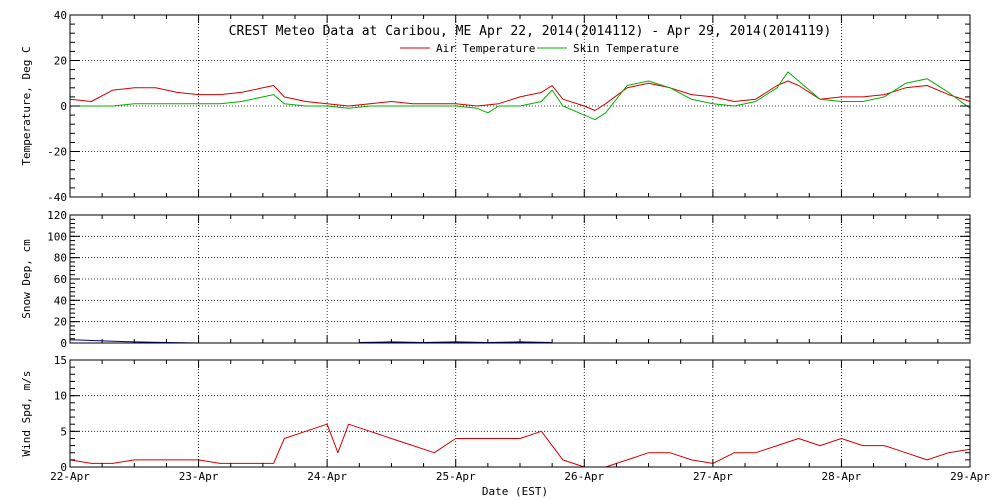  Describe the element at coordinates (26, 105) in the screenshot. I see `y-axis-label: Temperature, Deg C` at that location.